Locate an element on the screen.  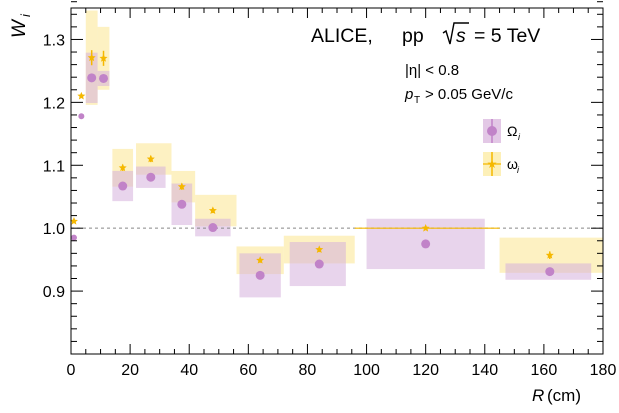
x-axis-label-var: R is located at coordinates (538, 395).